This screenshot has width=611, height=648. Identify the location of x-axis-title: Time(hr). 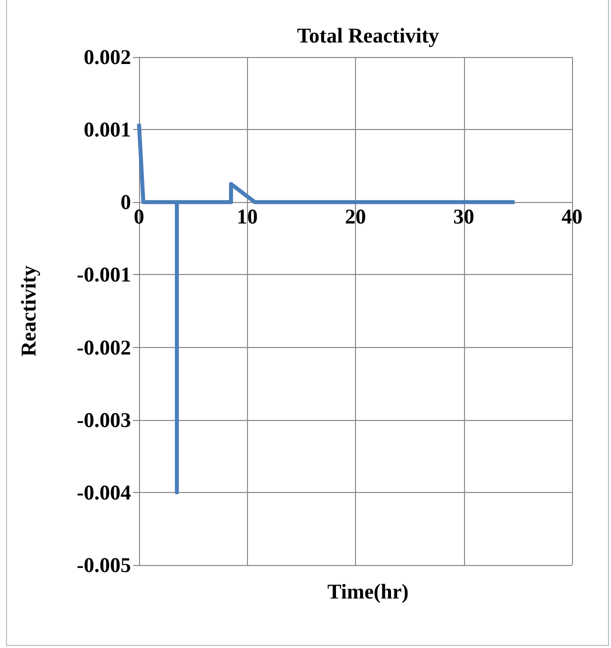
(368, 592).